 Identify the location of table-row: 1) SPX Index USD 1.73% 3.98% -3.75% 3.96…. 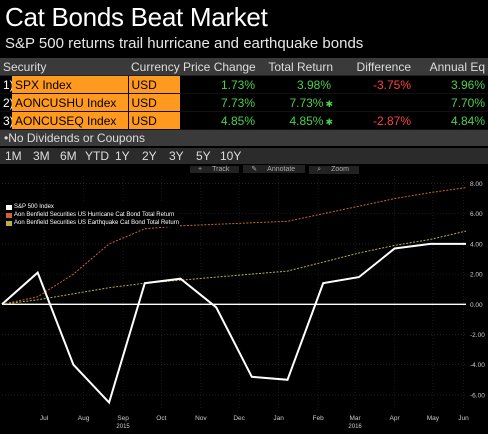
(244, 84).